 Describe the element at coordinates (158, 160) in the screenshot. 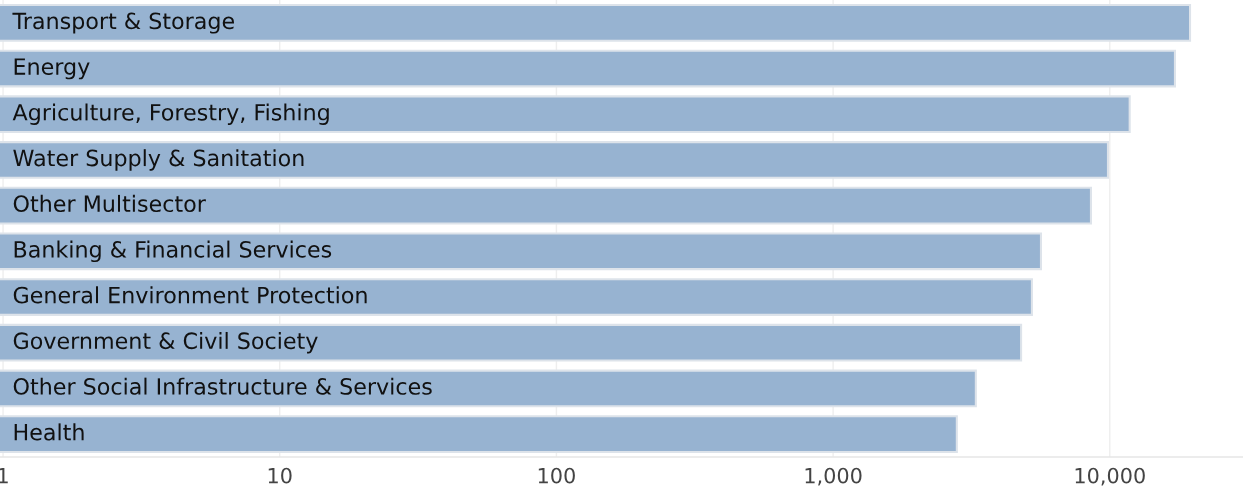

I see `y-tick-label: Water Supply & Sanitation` at that location.